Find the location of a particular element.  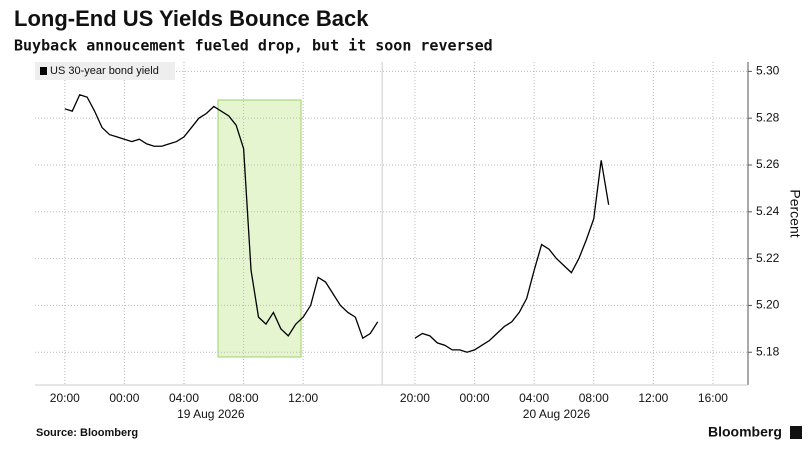

chart-title: Long-End US Yields Bounce Back is located at coordinates (191, 18).